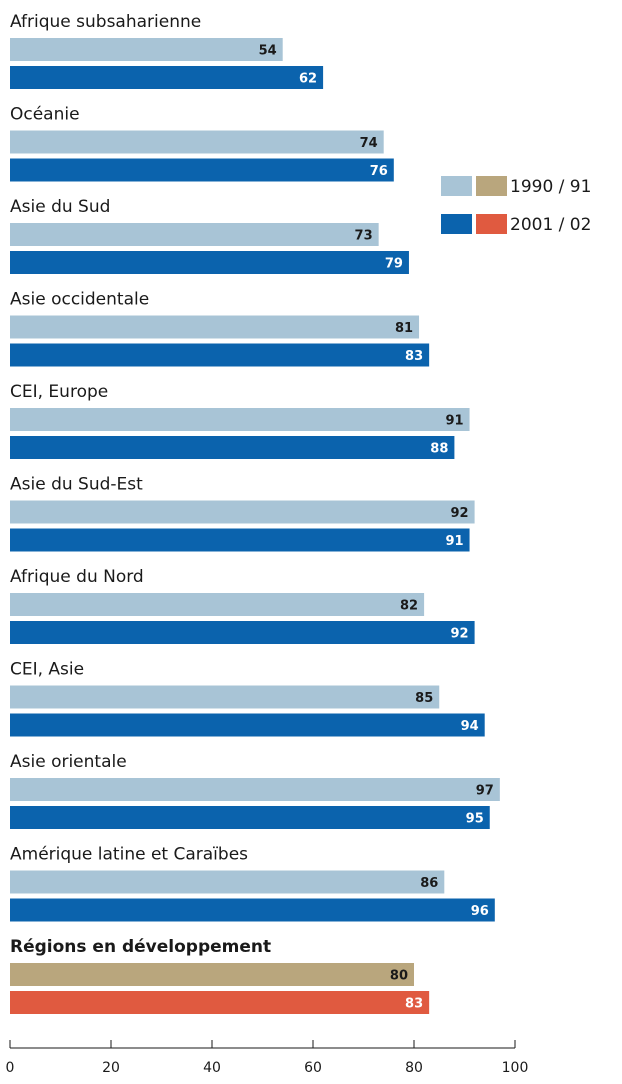 This screenshot has width=622, height=1084. Describe the element at coordinates (399, 976) in the screenshot. I see `value-label-regions-en-developpement-series-1: 80` at that location.